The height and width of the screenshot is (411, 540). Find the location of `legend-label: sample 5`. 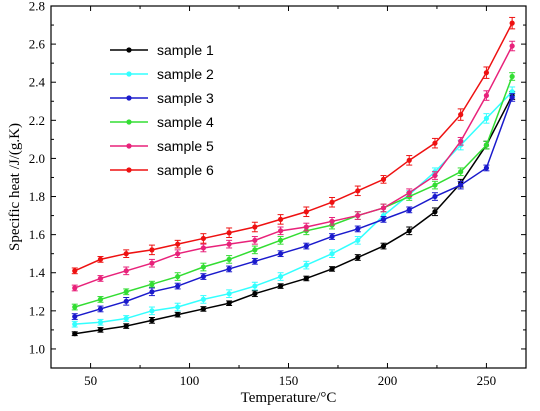

legend-label: sample 5 is located at coordinates (185, 146).